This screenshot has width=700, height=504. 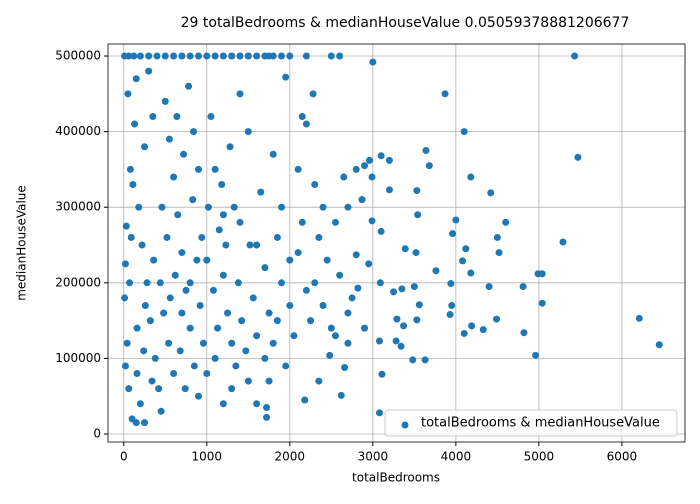 I want to click on x-tick-label: 5000, so click(x=539, y=457).